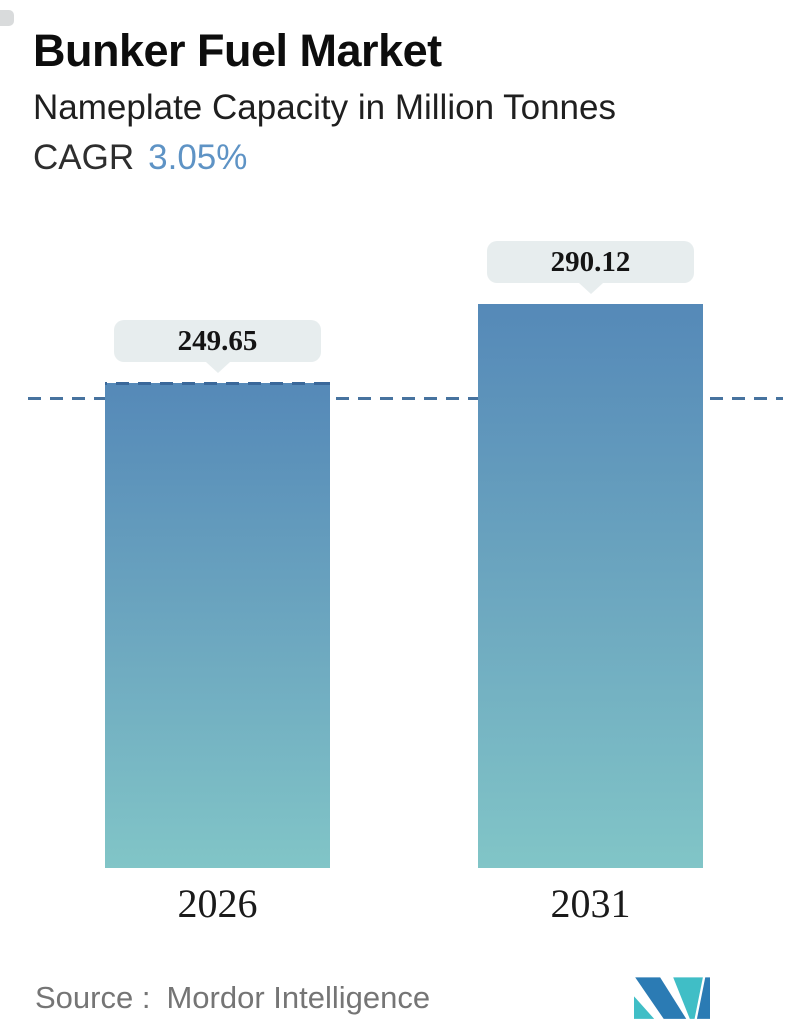 The height and width of the screenshot is (1034, 796). Describe the element at coordinates (688, 998) in the screenshot. I see `logo-teal-right-wedge` at that location.